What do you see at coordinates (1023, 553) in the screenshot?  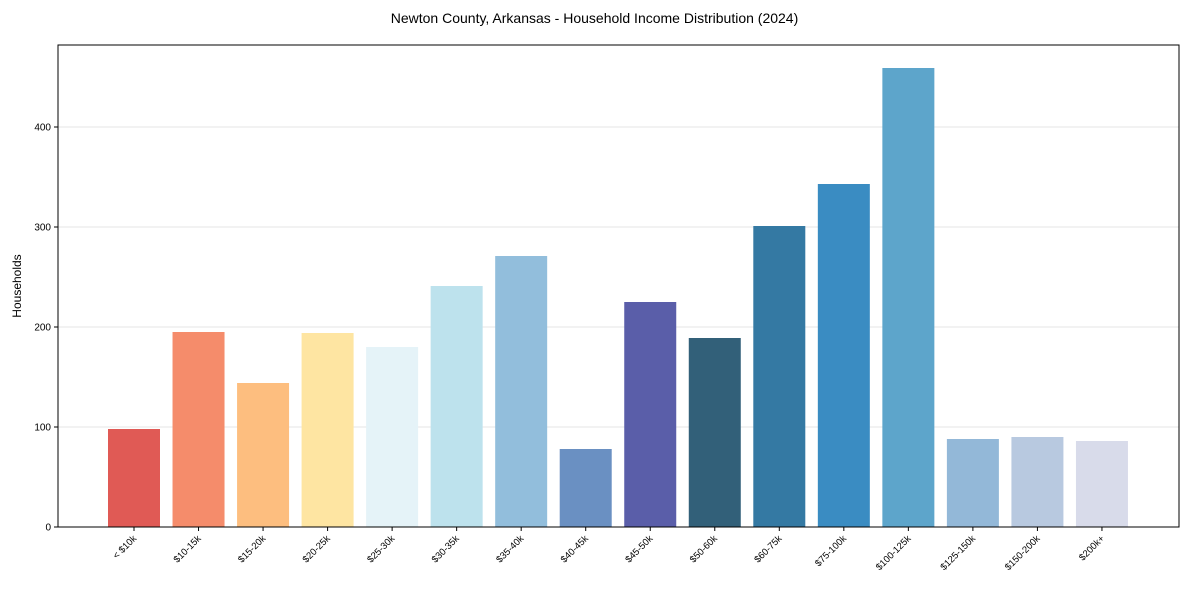 I see `x-tick-label: $150-200k` at bounding box center [1023, 553].